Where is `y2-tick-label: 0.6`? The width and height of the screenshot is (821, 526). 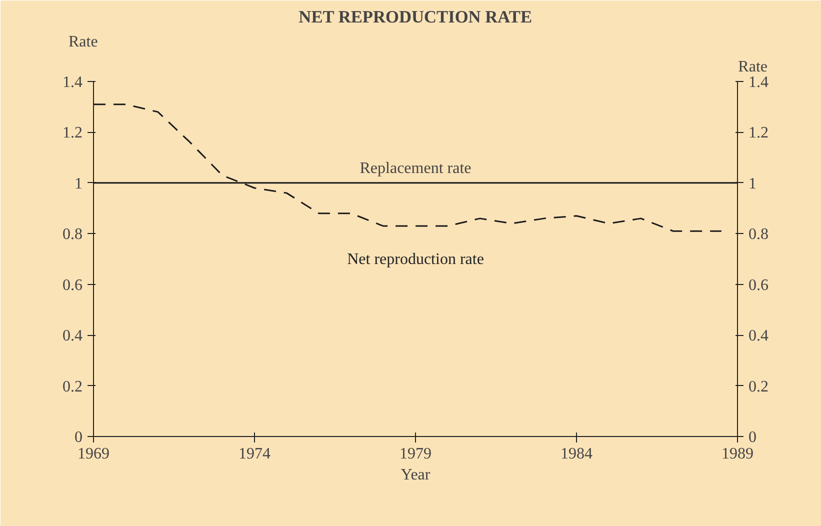
y2-tick-label: 0.6 is located at coordinates (758, 285).